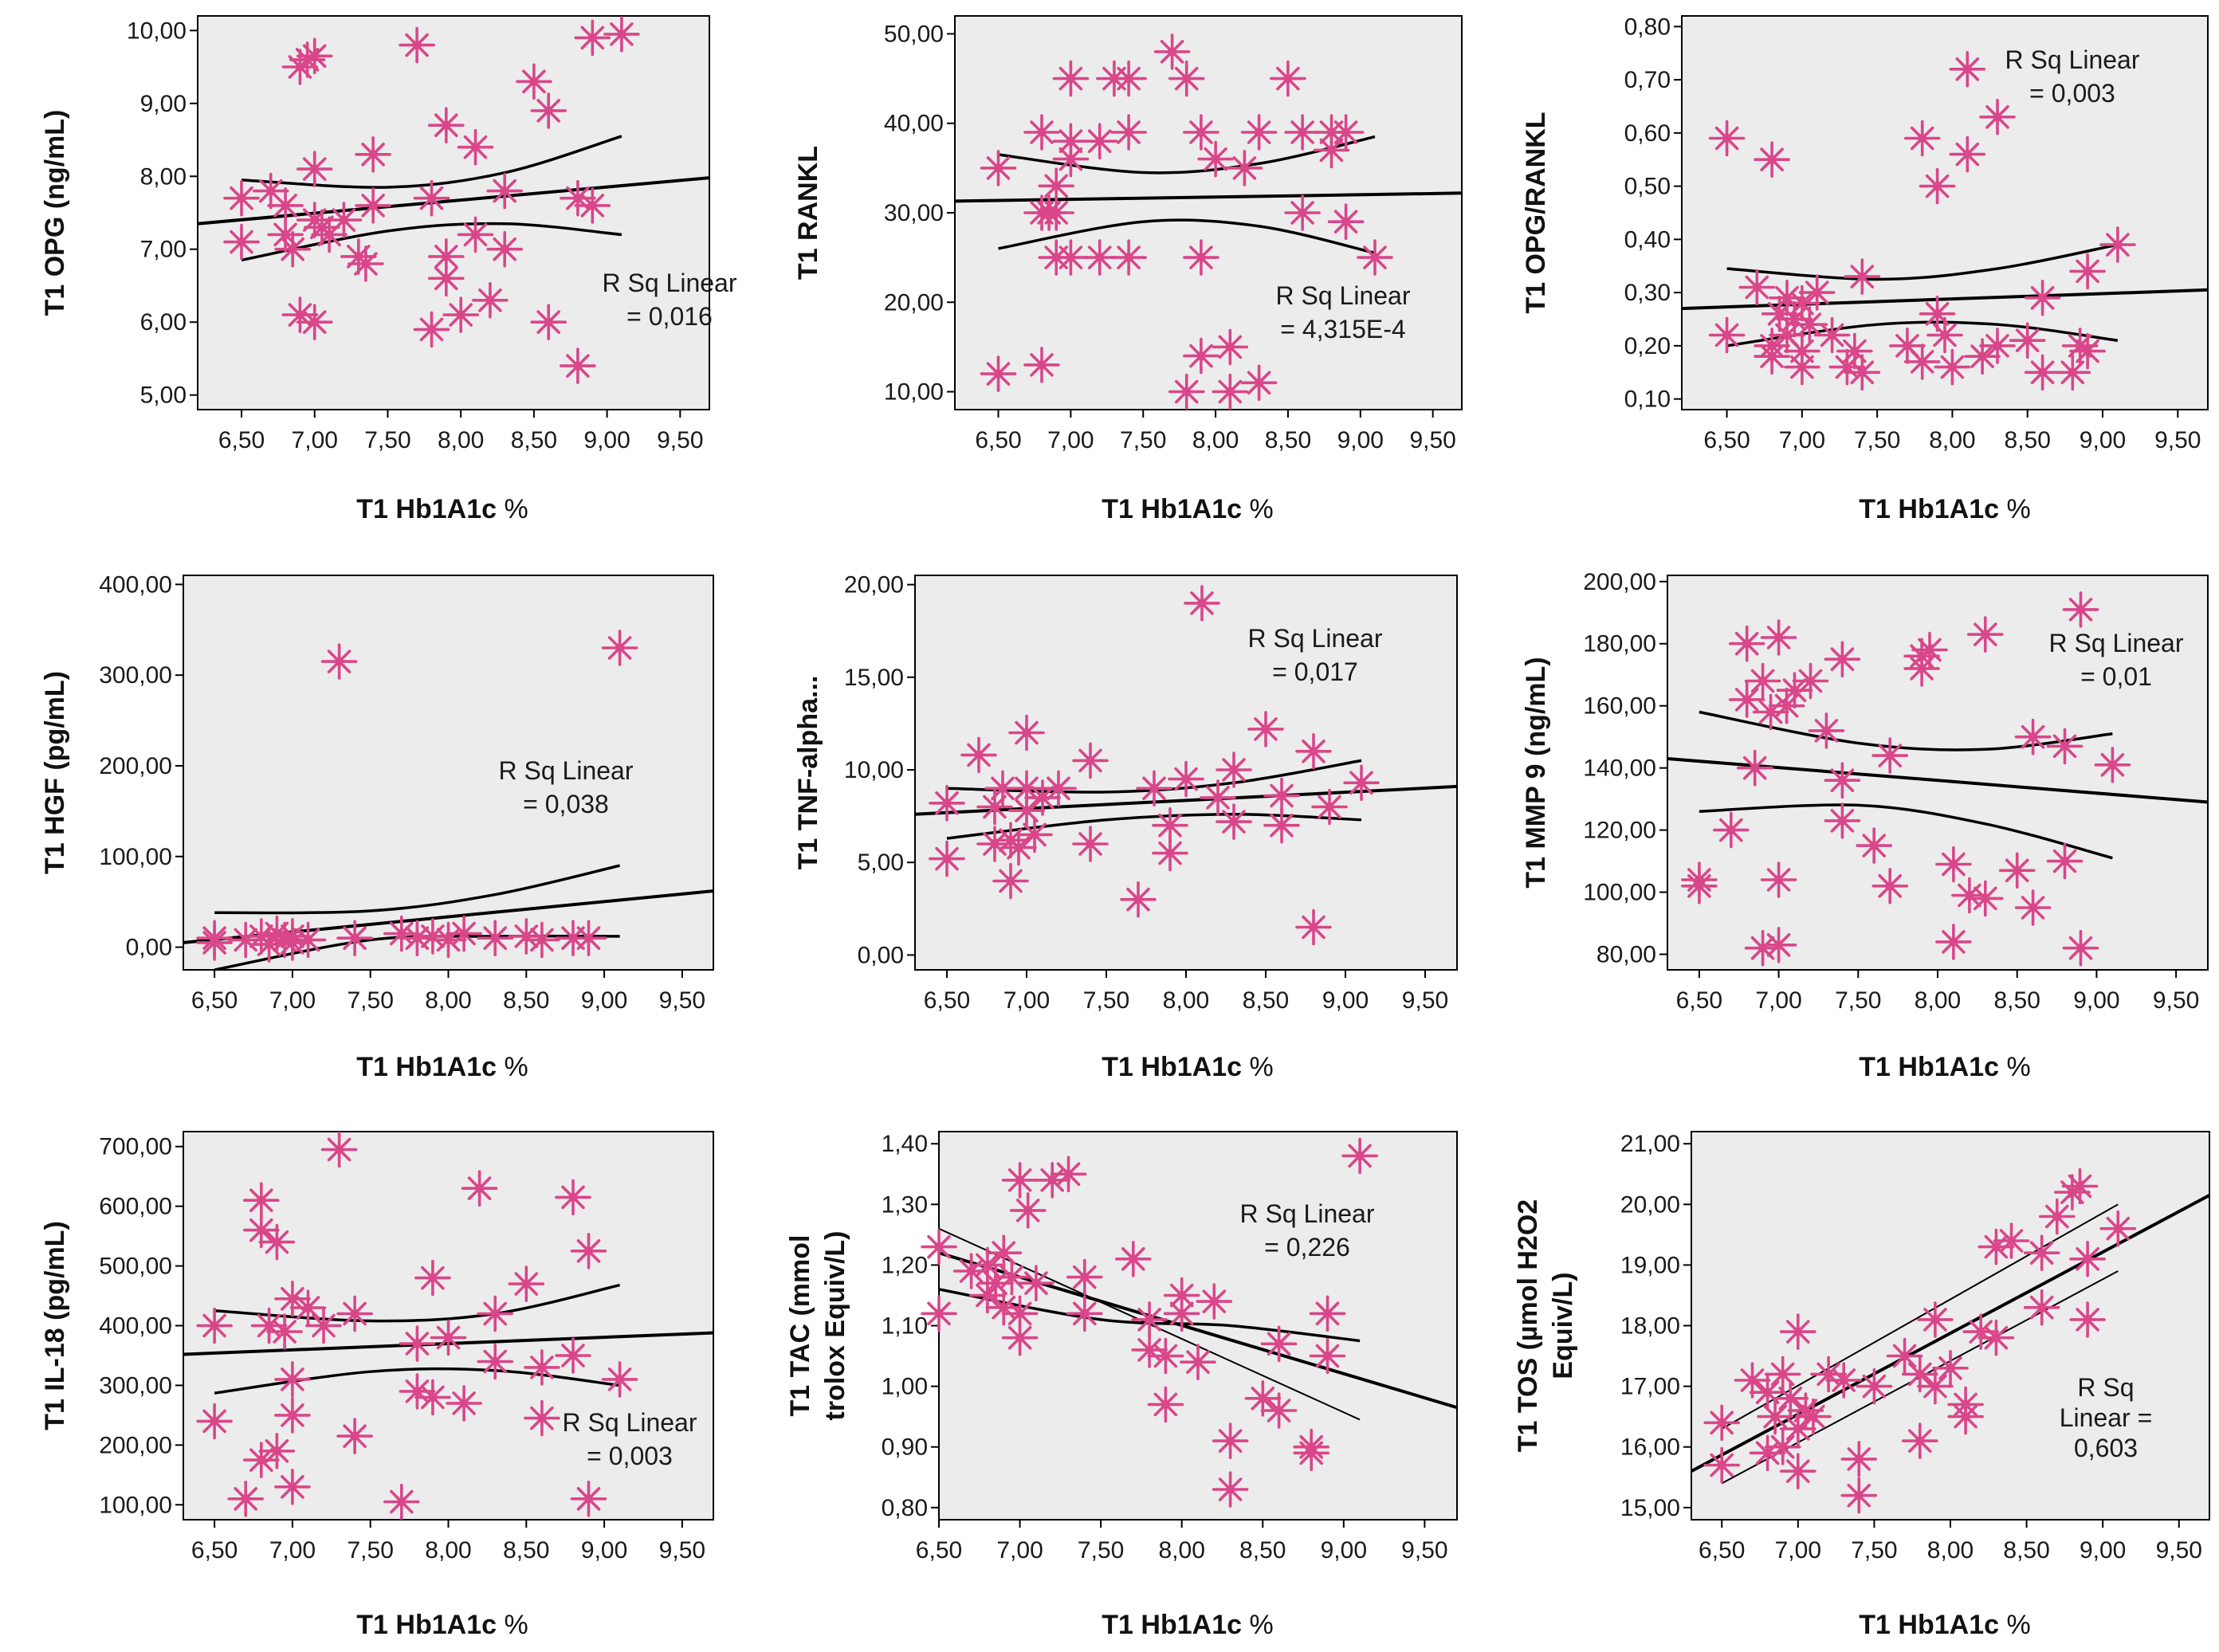  What do you see at coordinates (430, 1067) in the screenshot?
I see `x-axis-title-main: T1 Hb1A1c` at bounding box center [430, 1067].